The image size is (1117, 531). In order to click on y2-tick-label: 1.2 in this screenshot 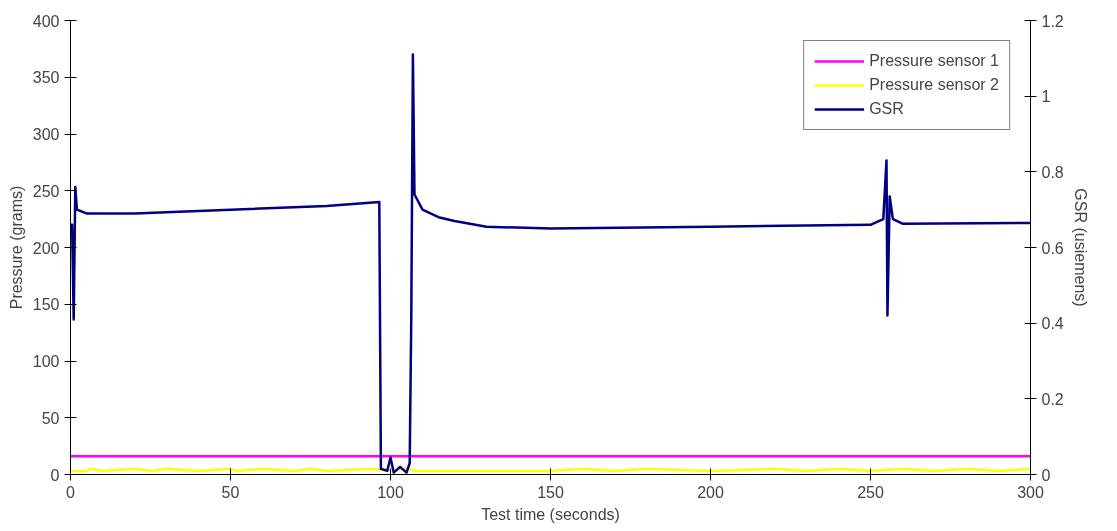, I will do `click(1052, 21)`.